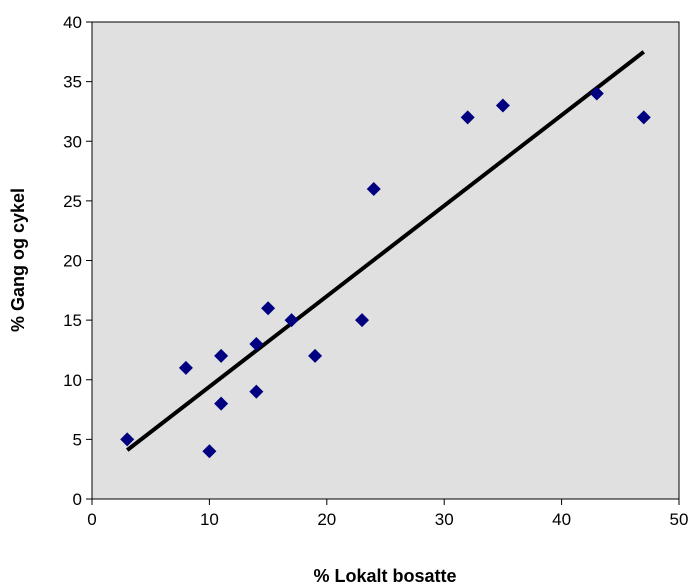 Image resolution: width=699 pixels, height=586 pixels. I want to click on y-tick-label: 40, so click(72, 22).